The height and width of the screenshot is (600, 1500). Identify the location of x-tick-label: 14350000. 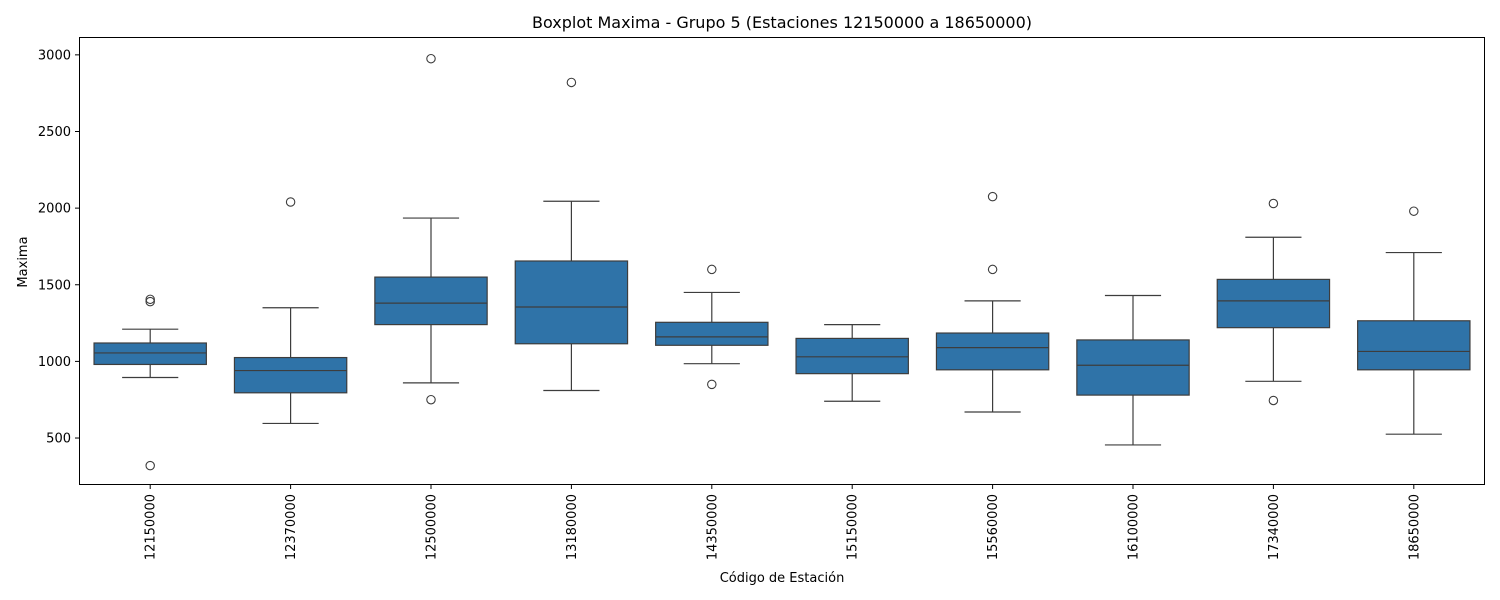
(712, 527).